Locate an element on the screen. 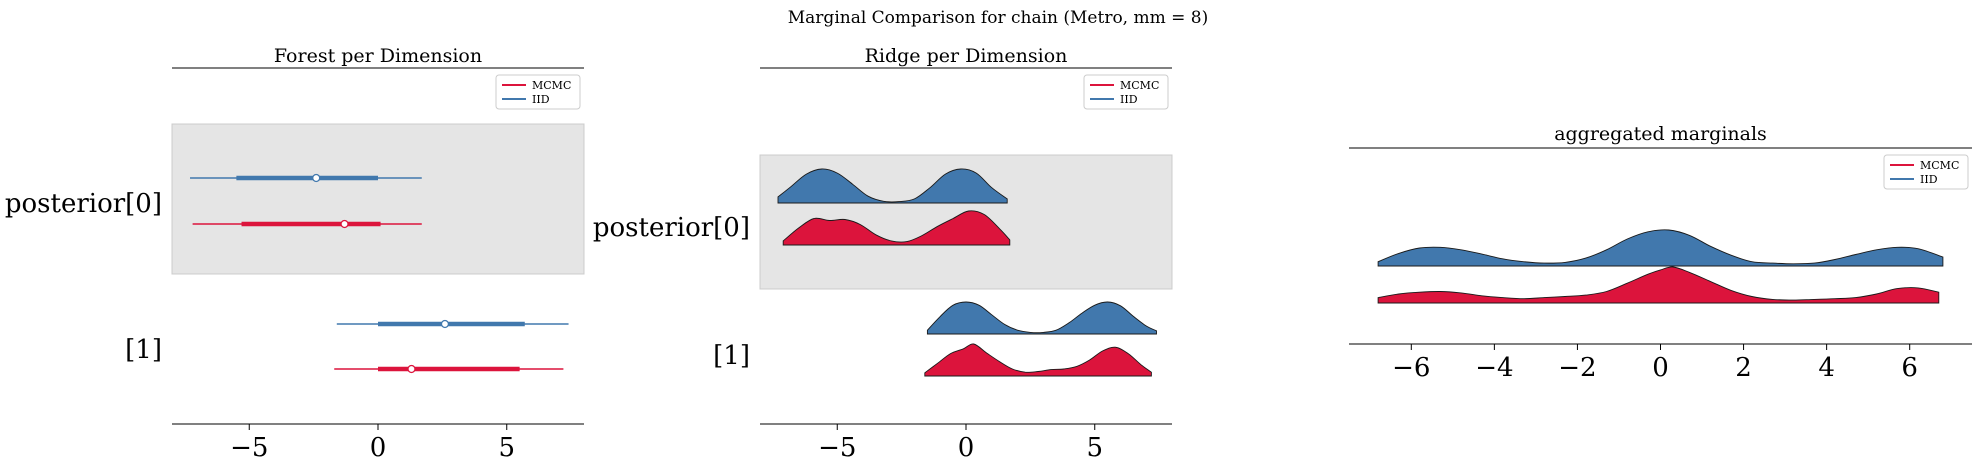 The width and height of the screenshot is (1972, 465). aggregated-xtick-label: 0 is located at coordinates (1660, 368).